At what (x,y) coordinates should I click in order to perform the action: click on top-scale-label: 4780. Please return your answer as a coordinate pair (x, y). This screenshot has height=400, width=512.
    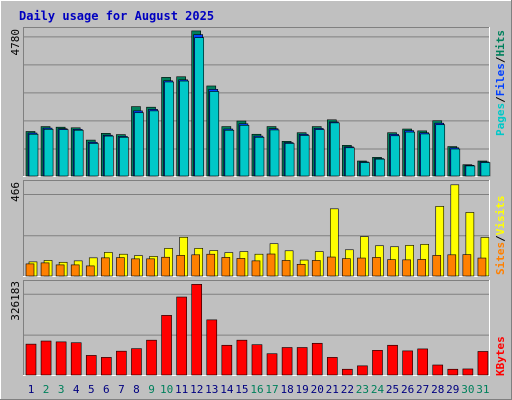
    Looking at the image, I should click on (15, 42).